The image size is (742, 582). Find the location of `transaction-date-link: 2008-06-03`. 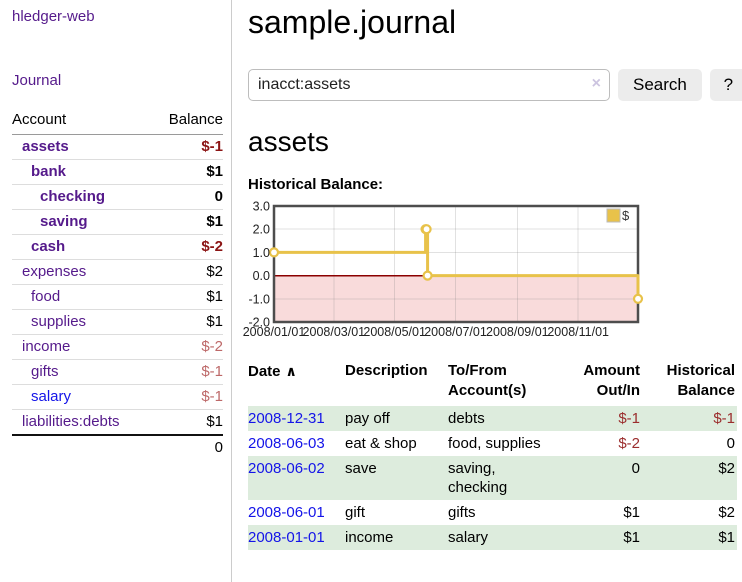

transaction-date-link: 2008-06-03 is located at coordinates (286, 443).